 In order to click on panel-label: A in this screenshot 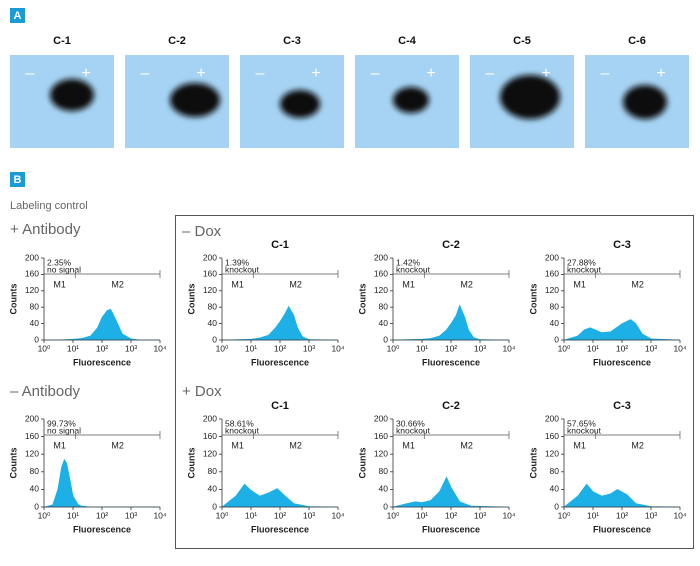, I will do `click(18, 16)`.